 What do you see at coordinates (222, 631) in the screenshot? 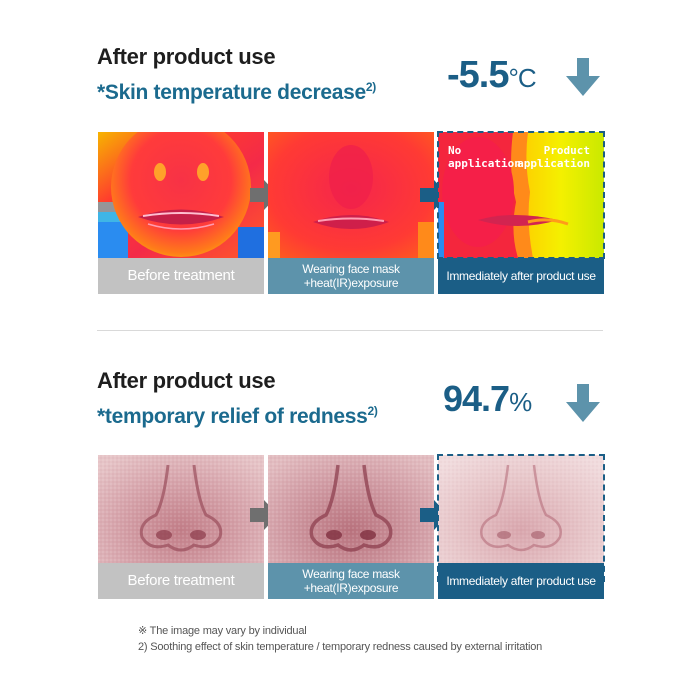
I see `footnote-individual: ※ The image may vary by individual` at bounding box center [222, 631].